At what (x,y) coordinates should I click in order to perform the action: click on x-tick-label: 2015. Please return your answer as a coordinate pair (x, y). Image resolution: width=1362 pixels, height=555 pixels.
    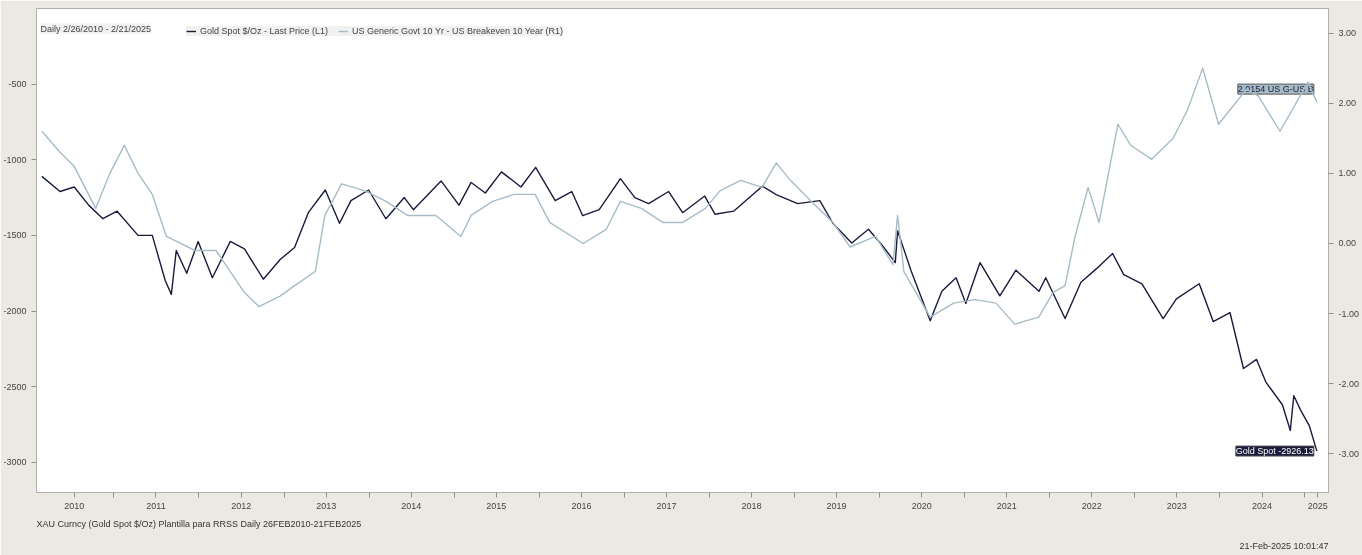
    Looking at the image, I should click on (496, 505).